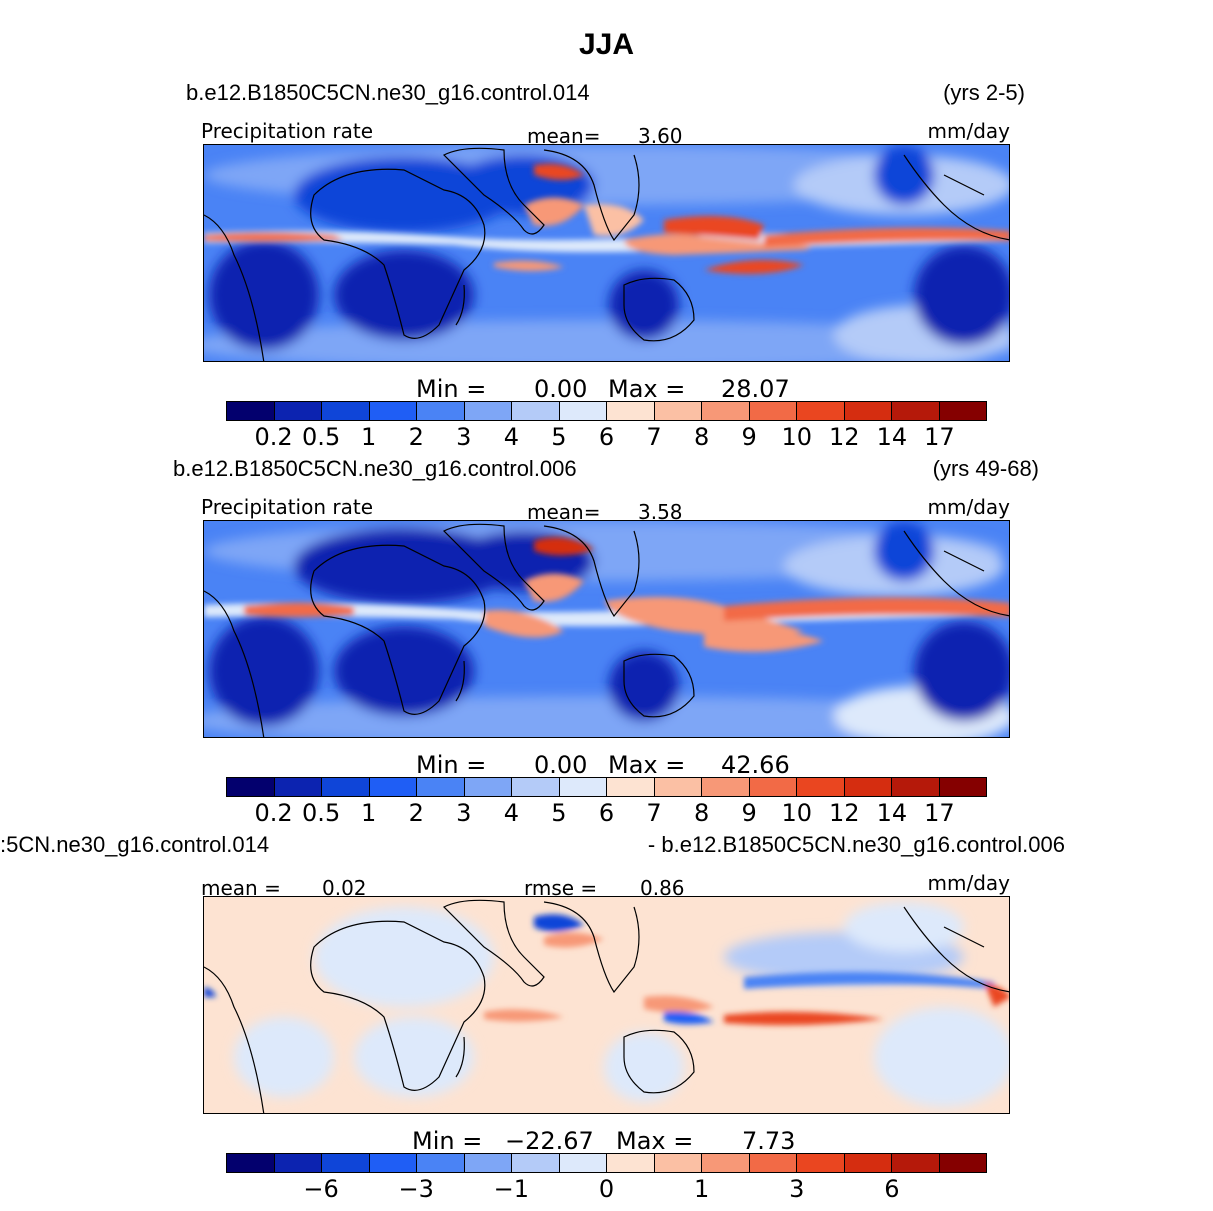  Describe the element at coordinates (388, 92) in the screenshot. I see `panel1-case-name: b.e12.B1850C5CN.ne30_g16.control.014` at that location.